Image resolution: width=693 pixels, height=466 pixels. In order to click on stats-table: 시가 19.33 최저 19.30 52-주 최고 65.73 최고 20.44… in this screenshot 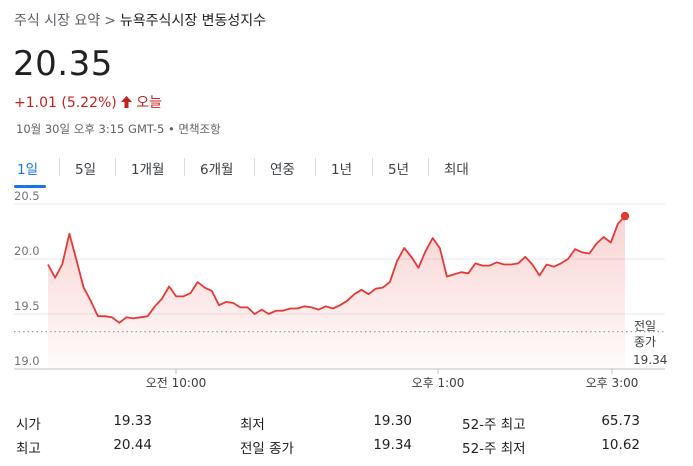, I will do `click(346, 435)`.